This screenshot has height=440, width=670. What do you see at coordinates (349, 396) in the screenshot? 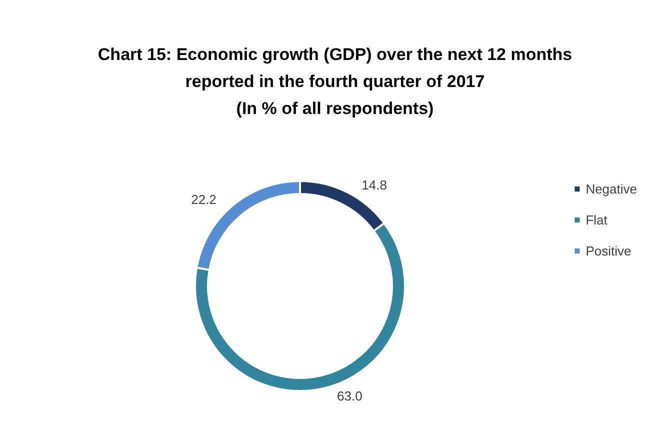
I see `data-label: 63.0` at bounding box center [349, 396].